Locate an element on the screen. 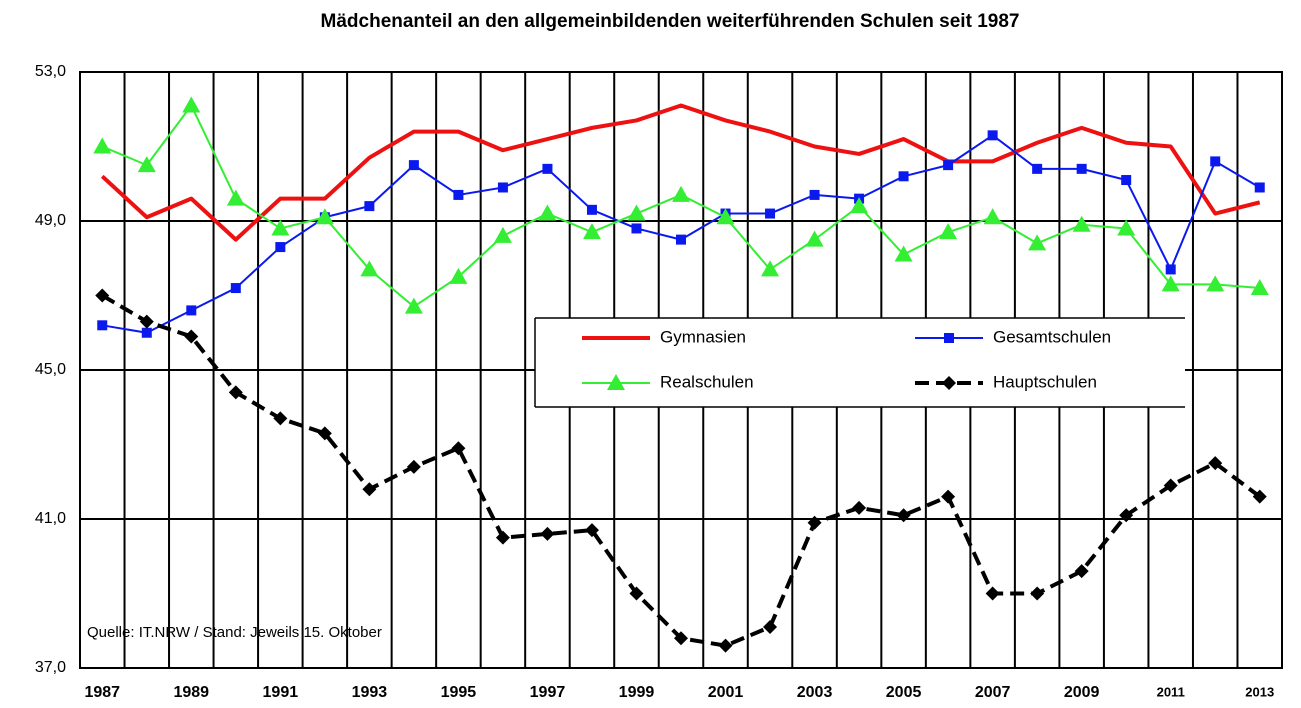 The width and height of the screenshot is (1301, 708). x-tick-label: 2011 is located at coordinates (1171, 691).